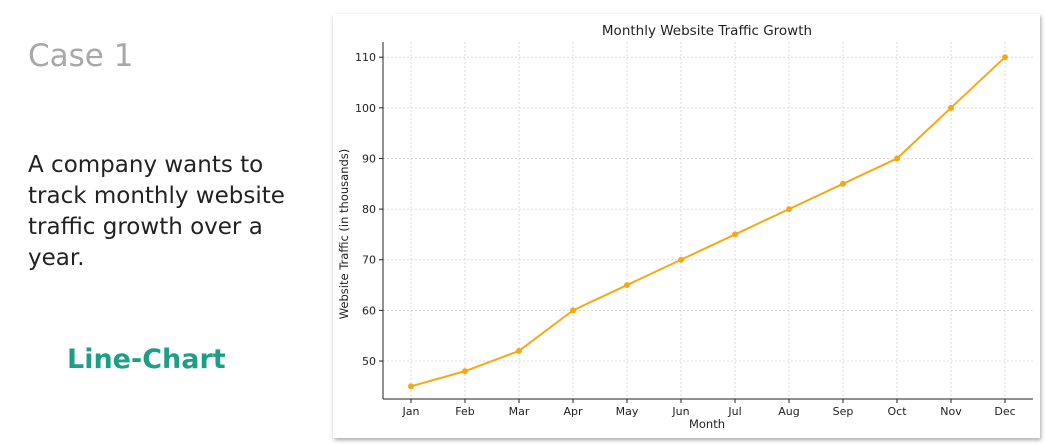  Describe the element at coordinates (365, 108) in the screenshot. I see `y-tick-label: 100` at that location.